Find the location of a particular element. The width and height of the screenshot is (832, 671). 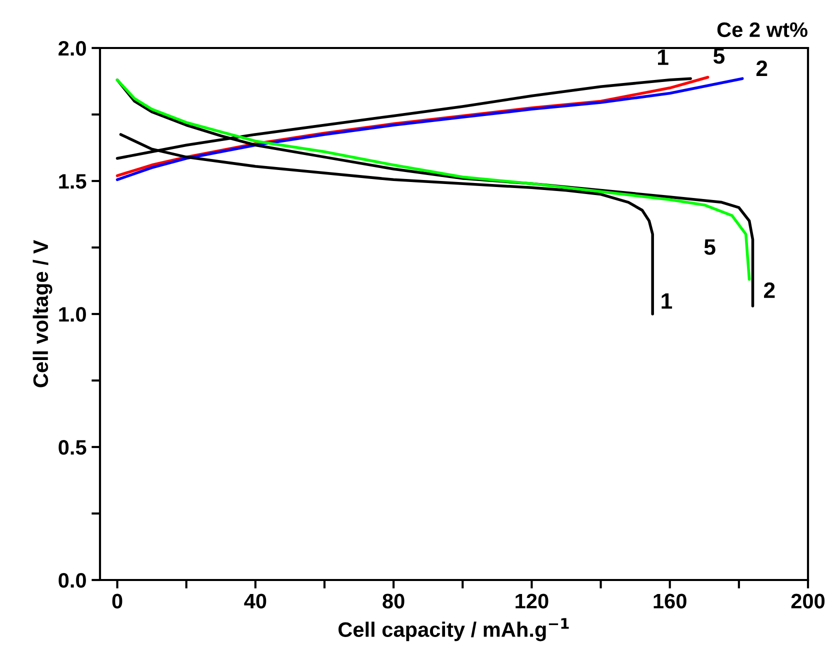

y-tick-label: 2.0 is located at coordinates (72, 48).